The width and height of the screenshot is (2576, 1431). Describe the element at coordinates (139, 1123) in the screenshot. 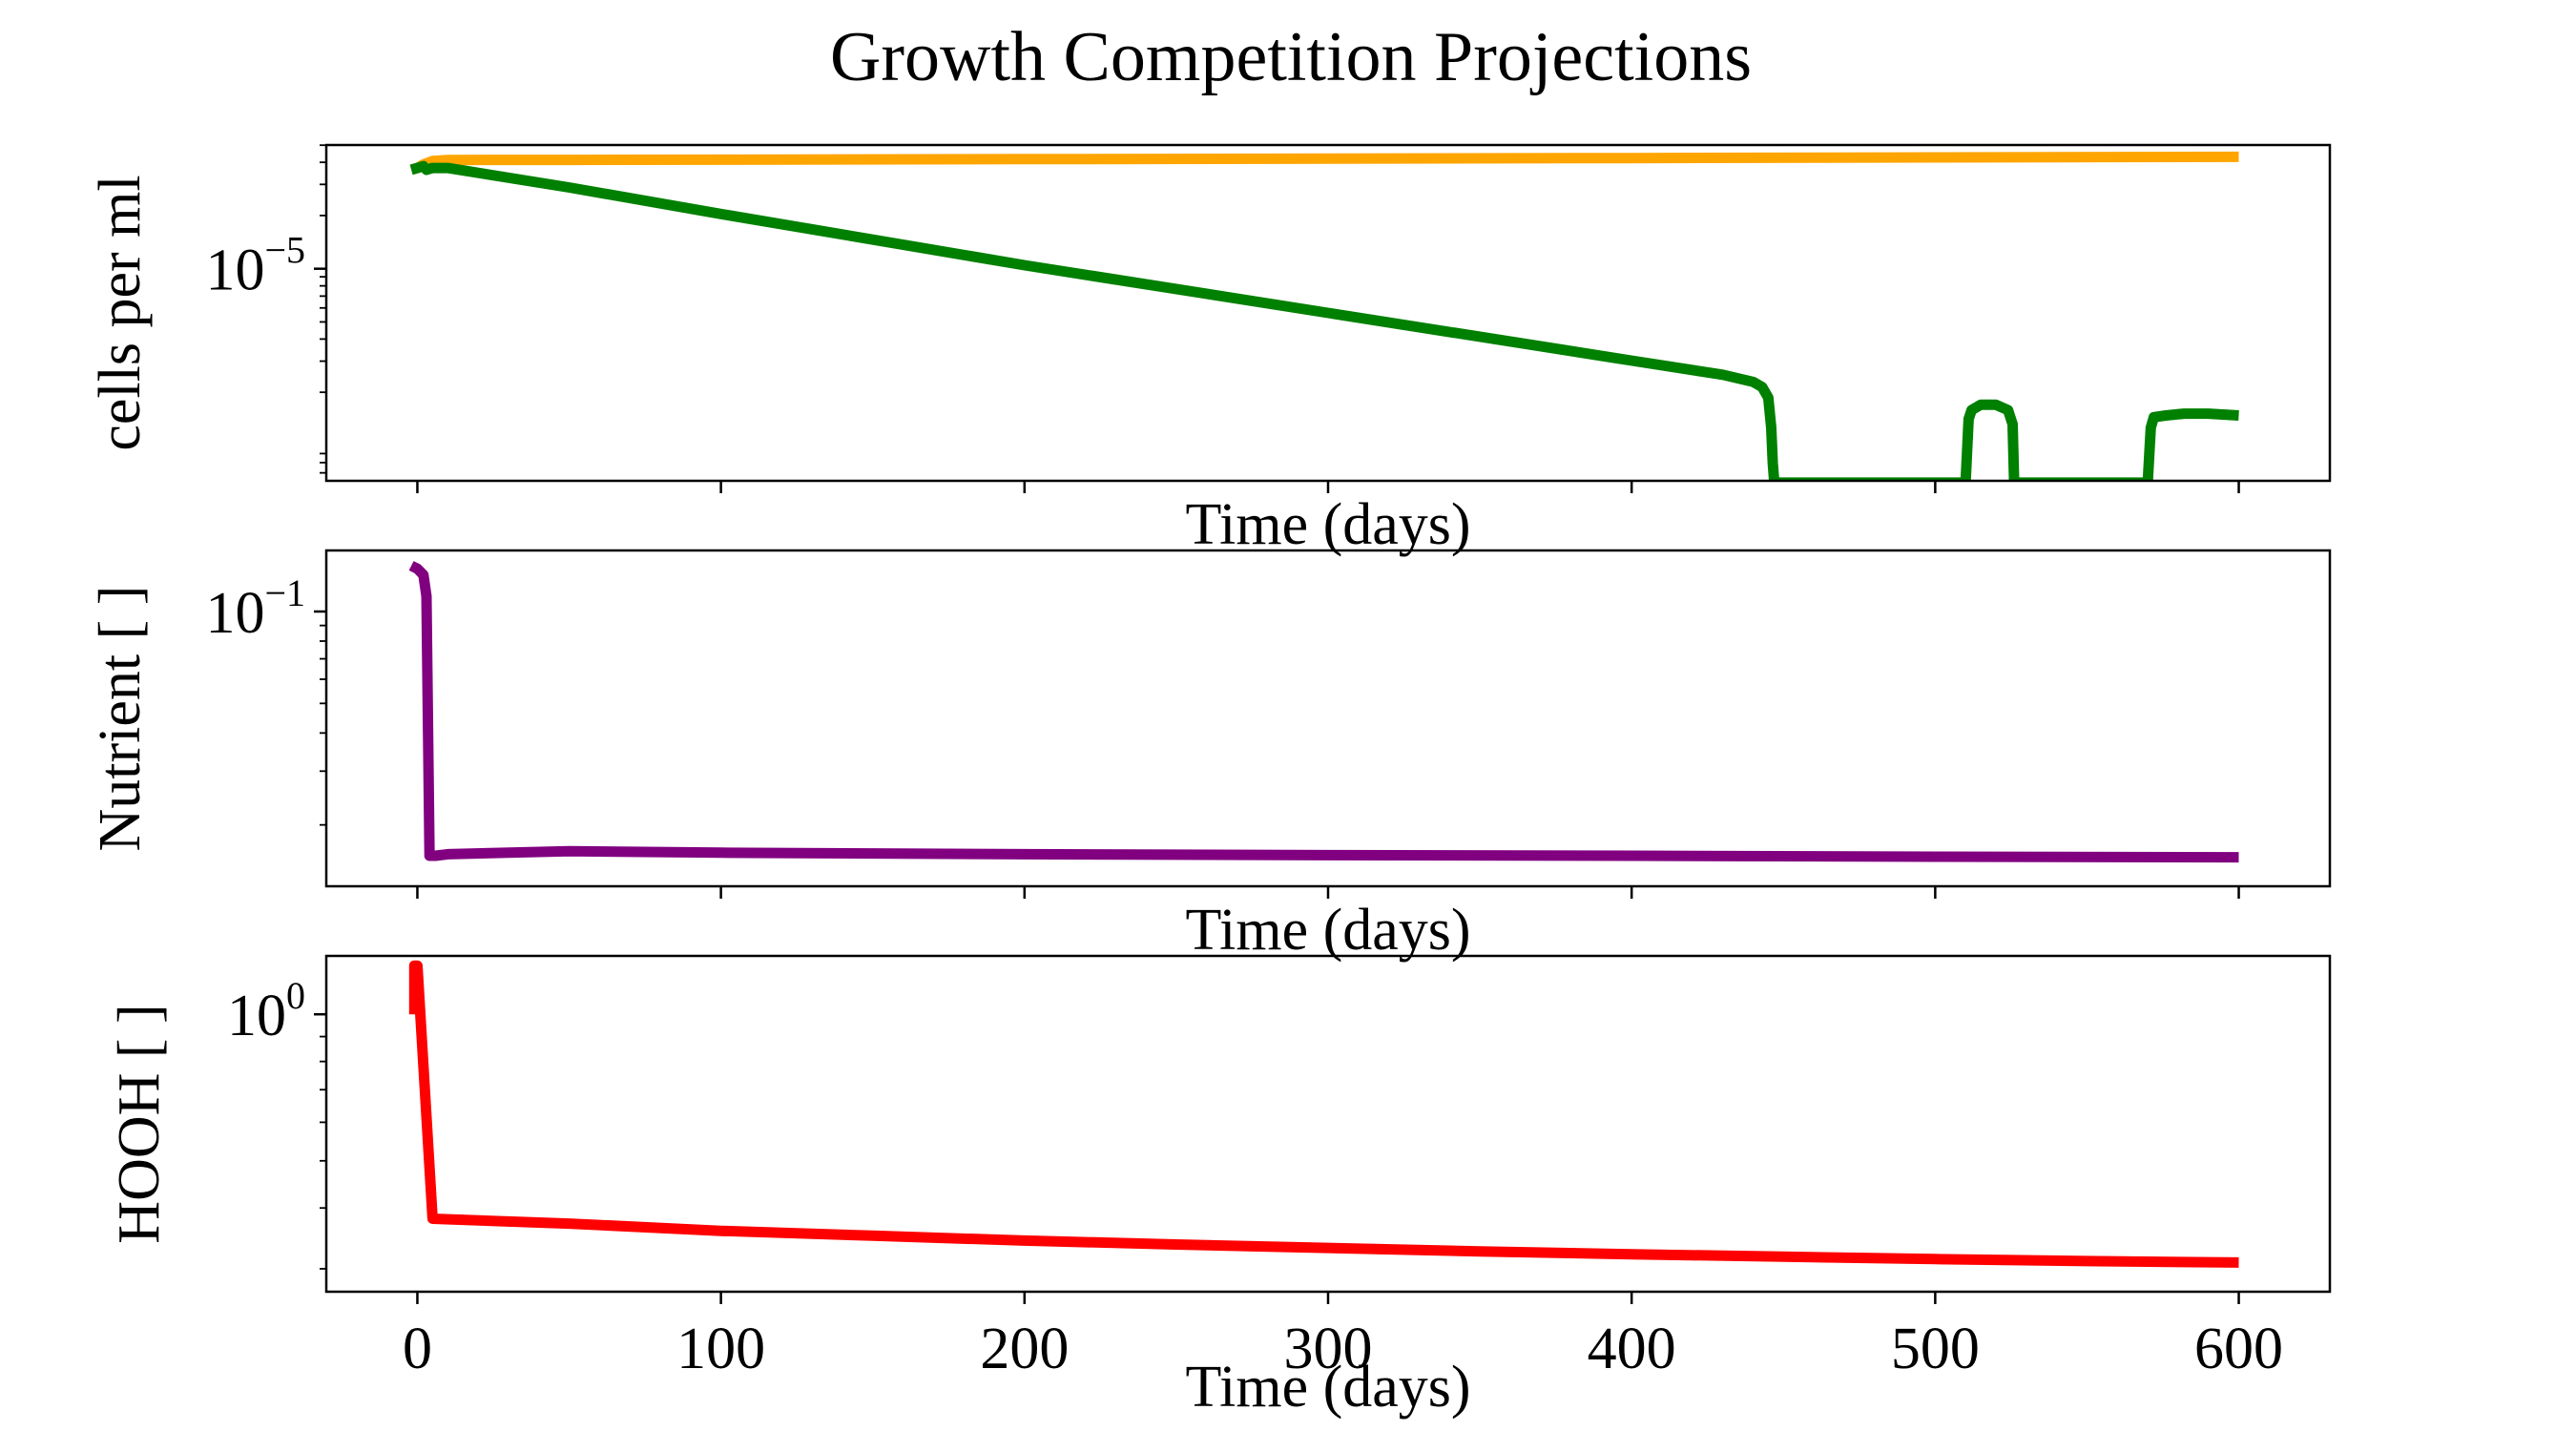

I see `y-axis-label: HOOH [ ]` at that location.